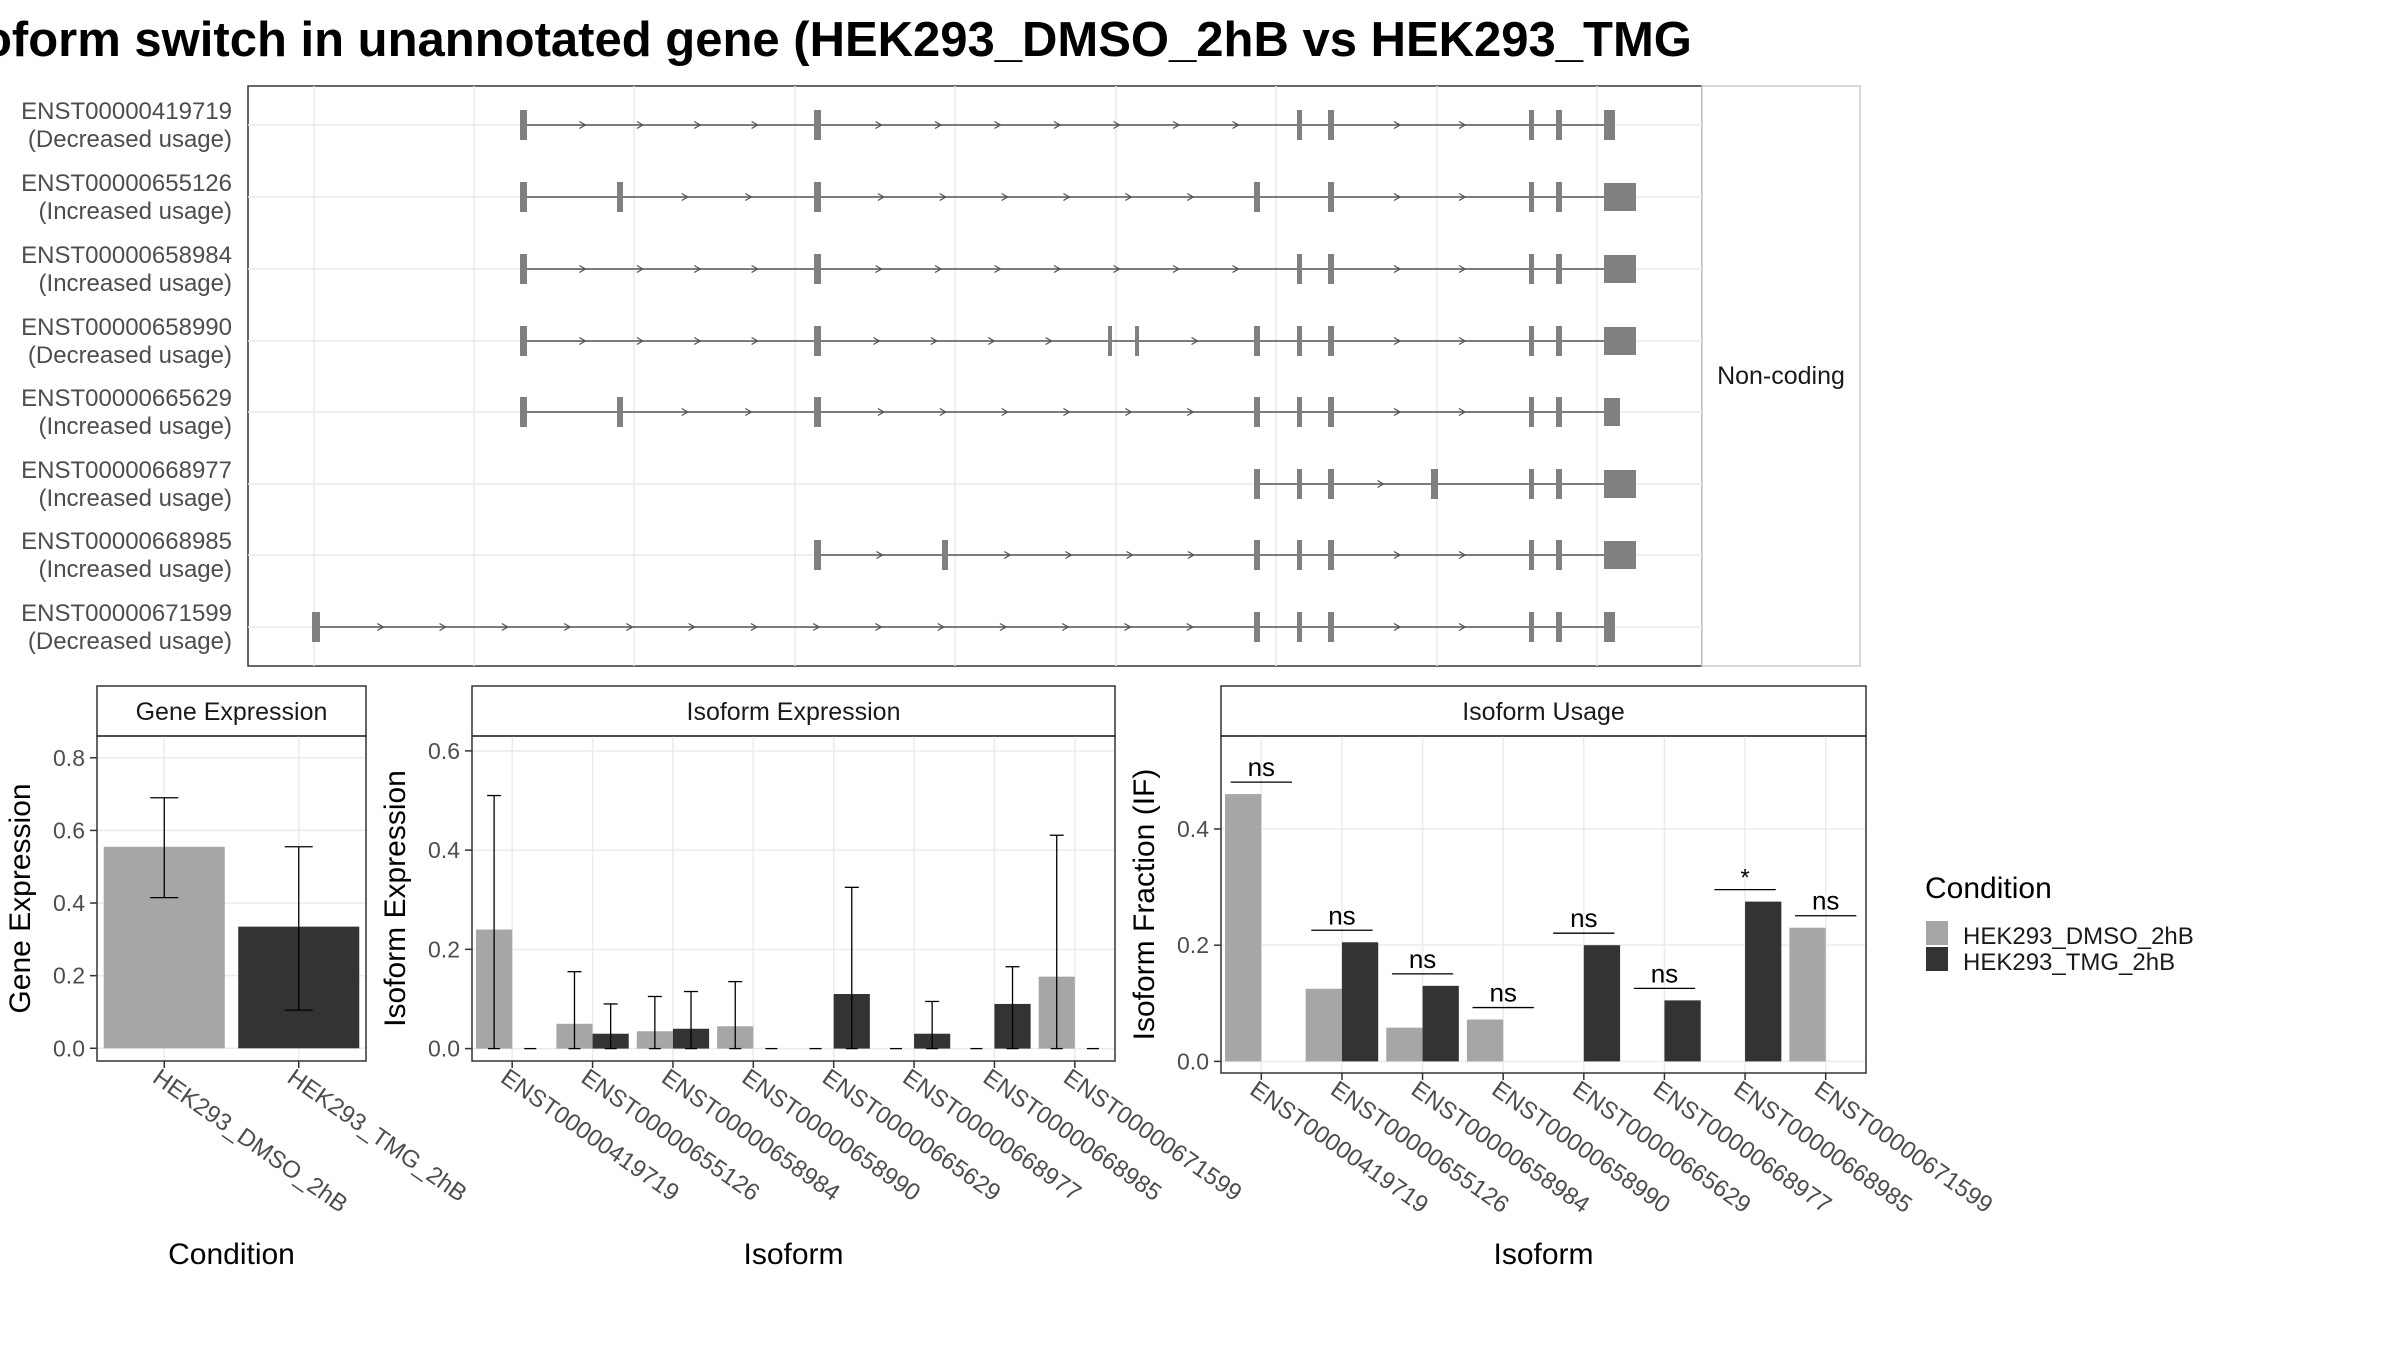  I want to click on y-axis-title: Isoform Expression, so click(395, 898).